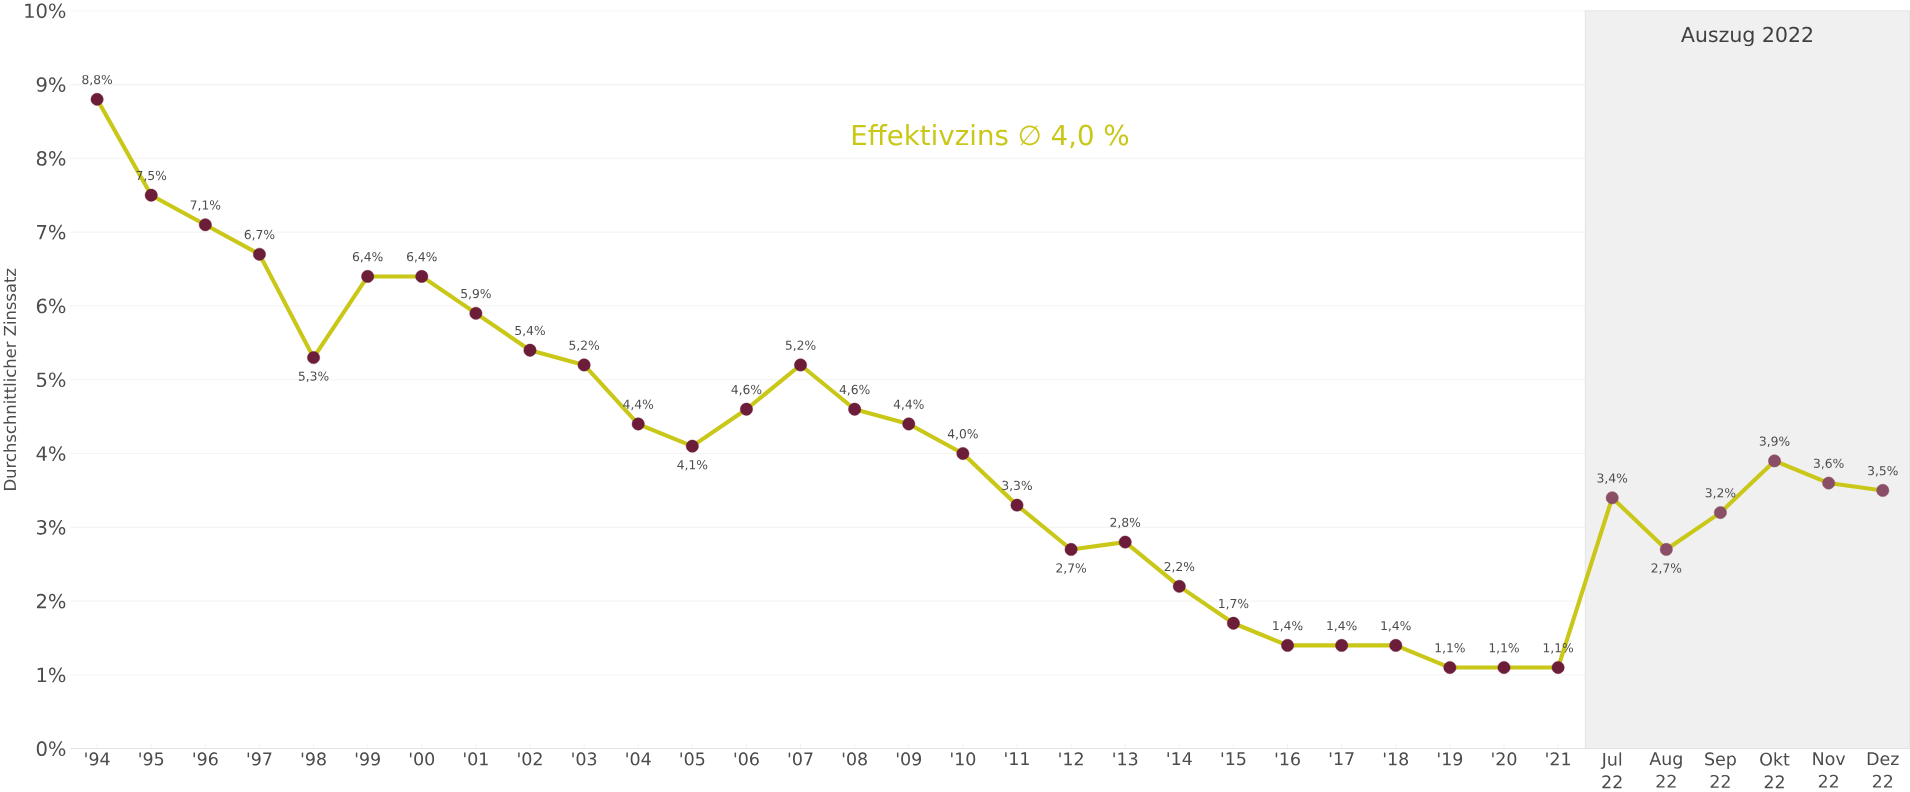  What do you see at coordinates (51, 675) in the screenshot?
I see `y-tick-label: 1%` at bounding box center [51, 675].